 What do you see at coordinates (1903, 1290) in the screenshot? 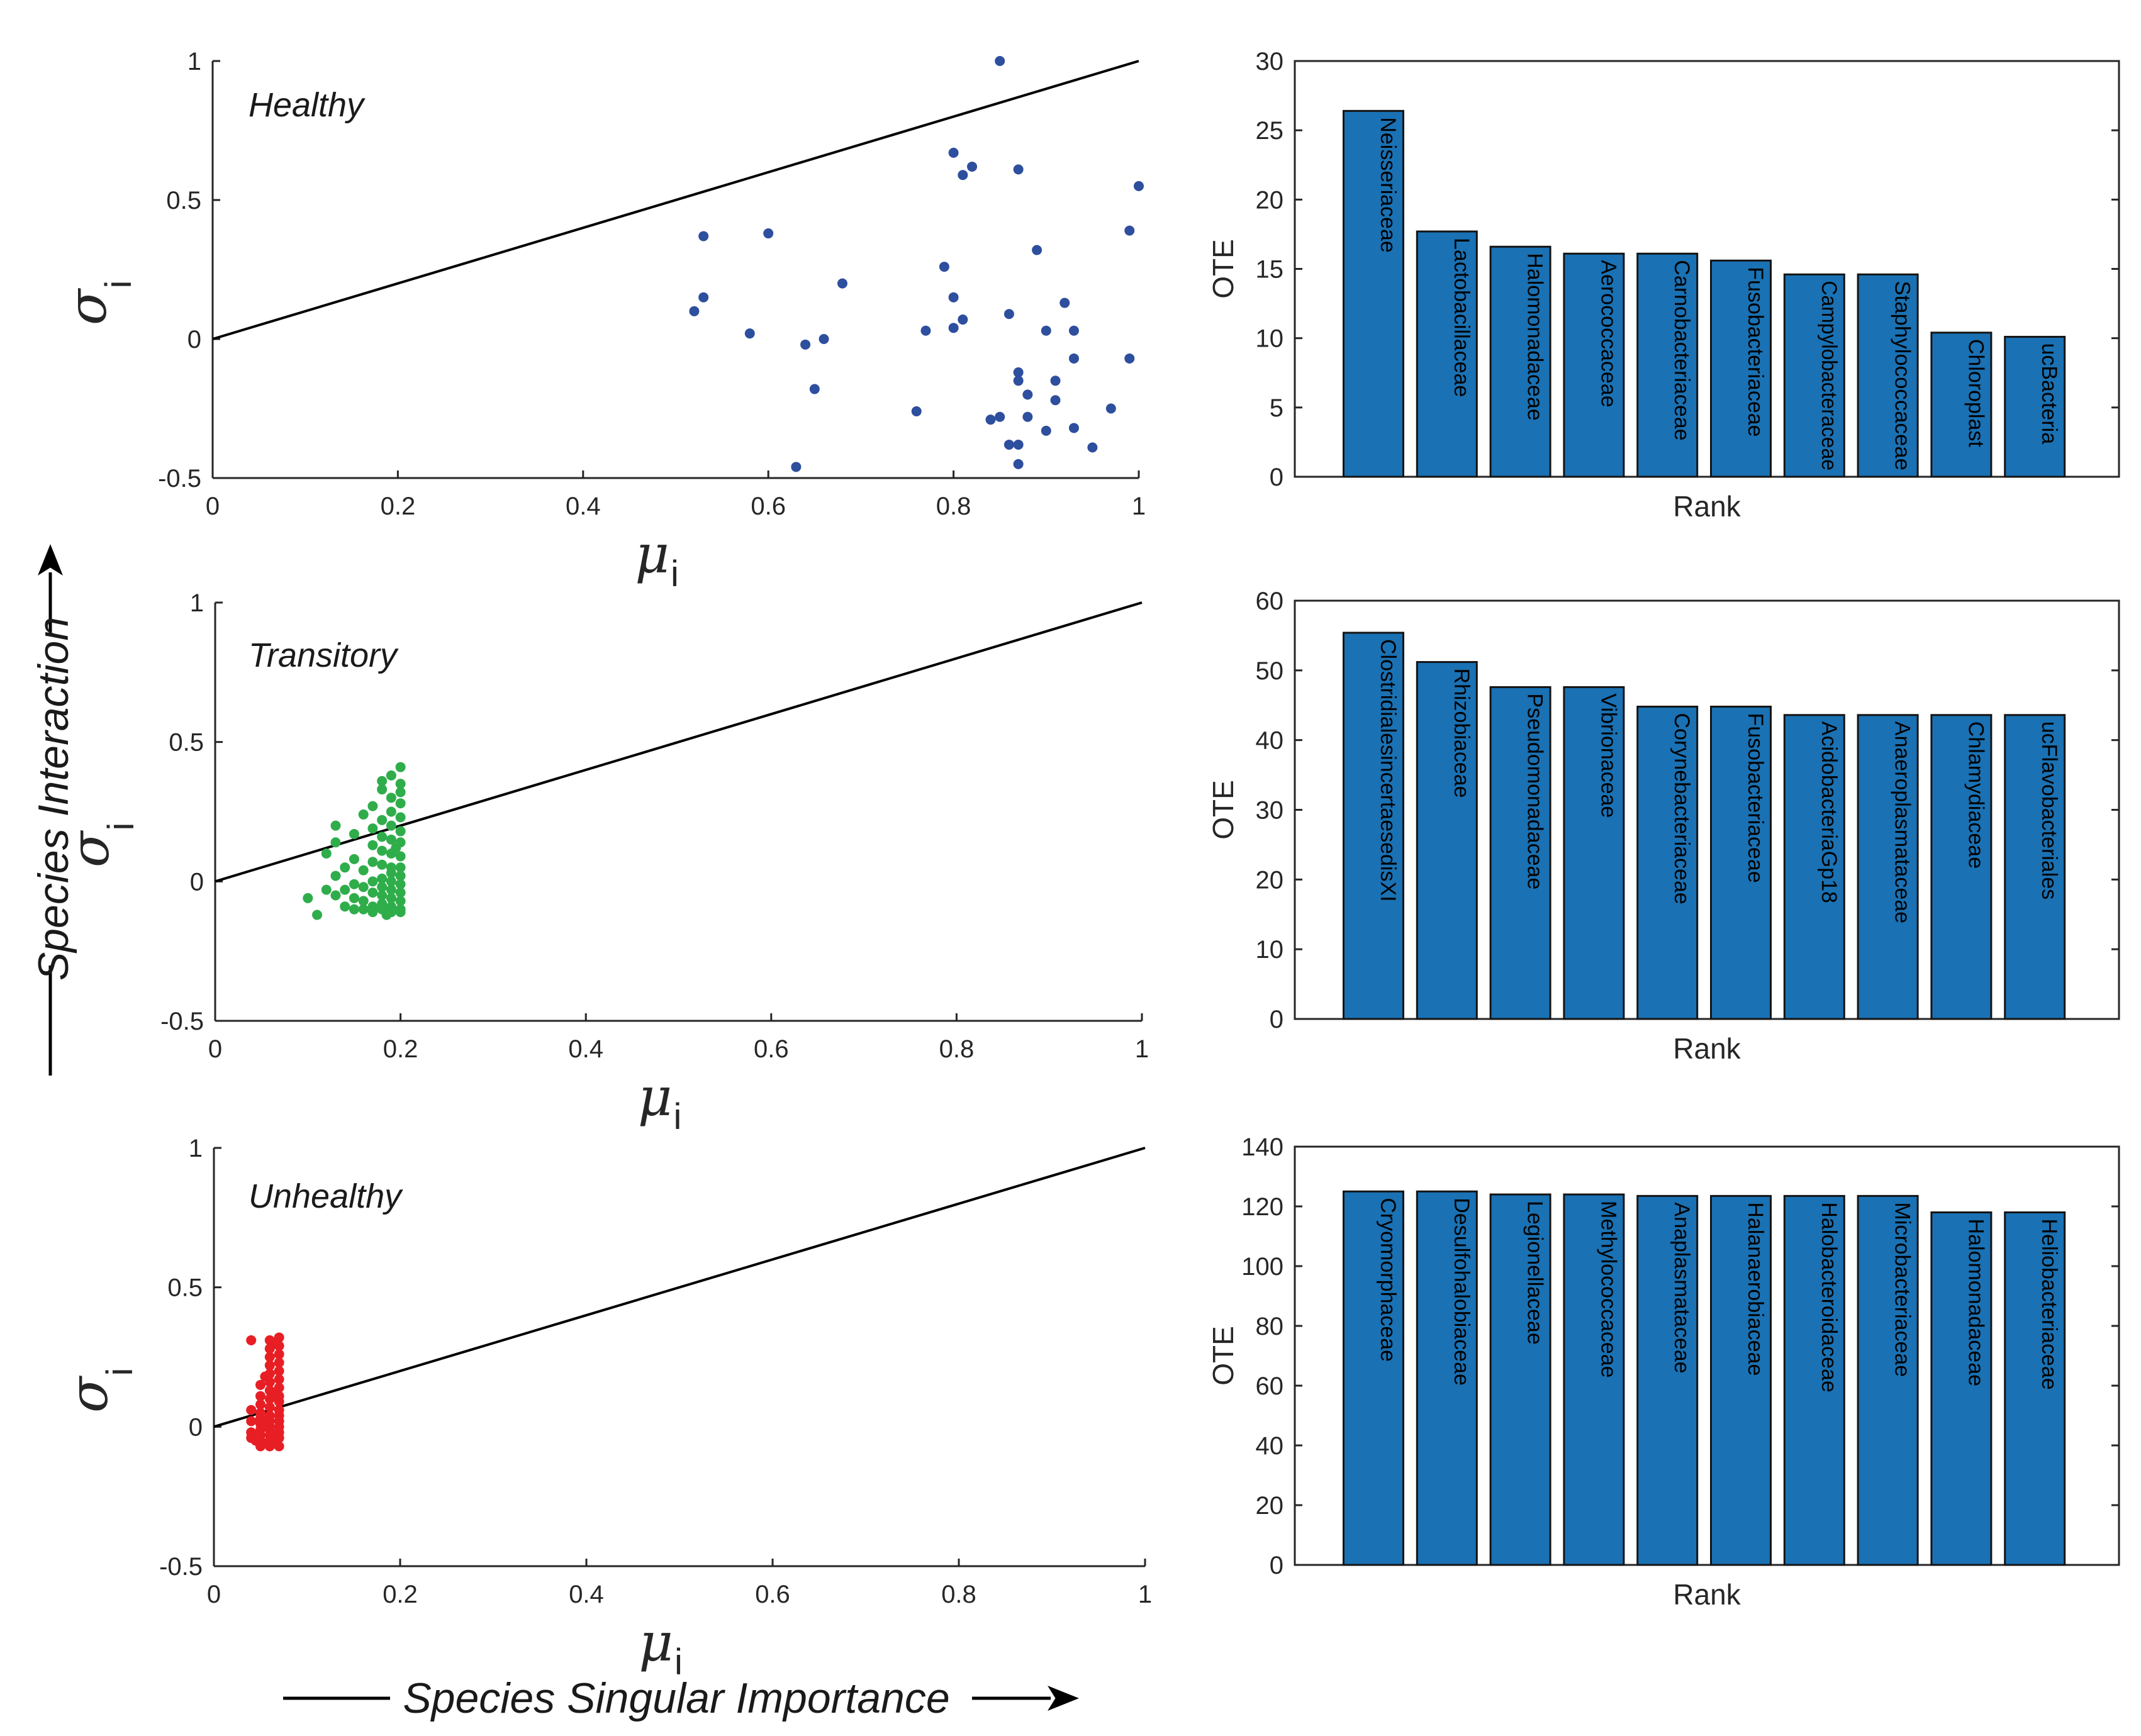
I see `bar-label: Microbacteriaceae` at bounding box center [1903, 1290].